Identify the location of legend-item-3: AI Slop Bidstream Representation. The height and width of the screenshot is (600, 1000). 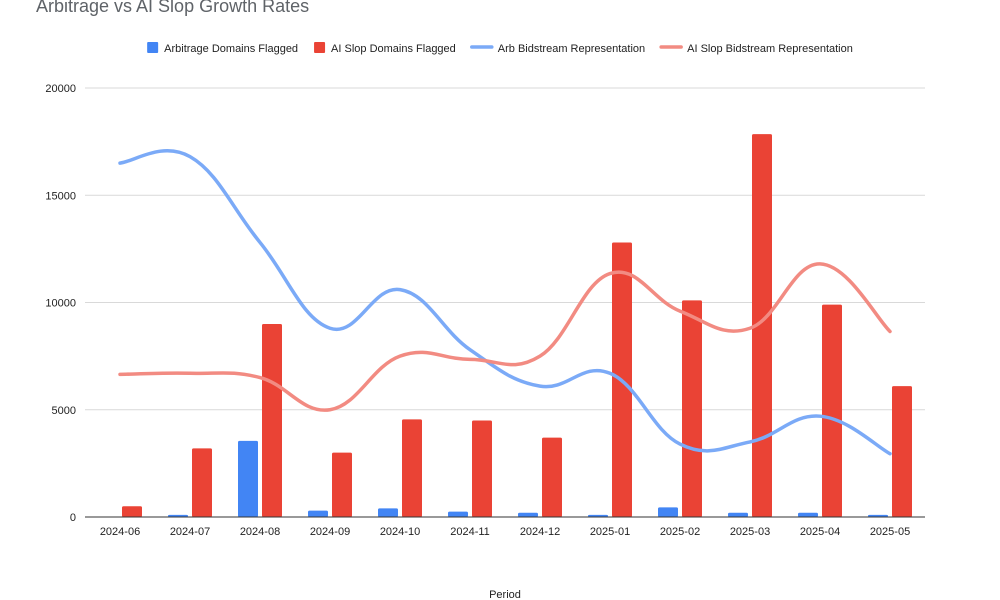
(756, 49).